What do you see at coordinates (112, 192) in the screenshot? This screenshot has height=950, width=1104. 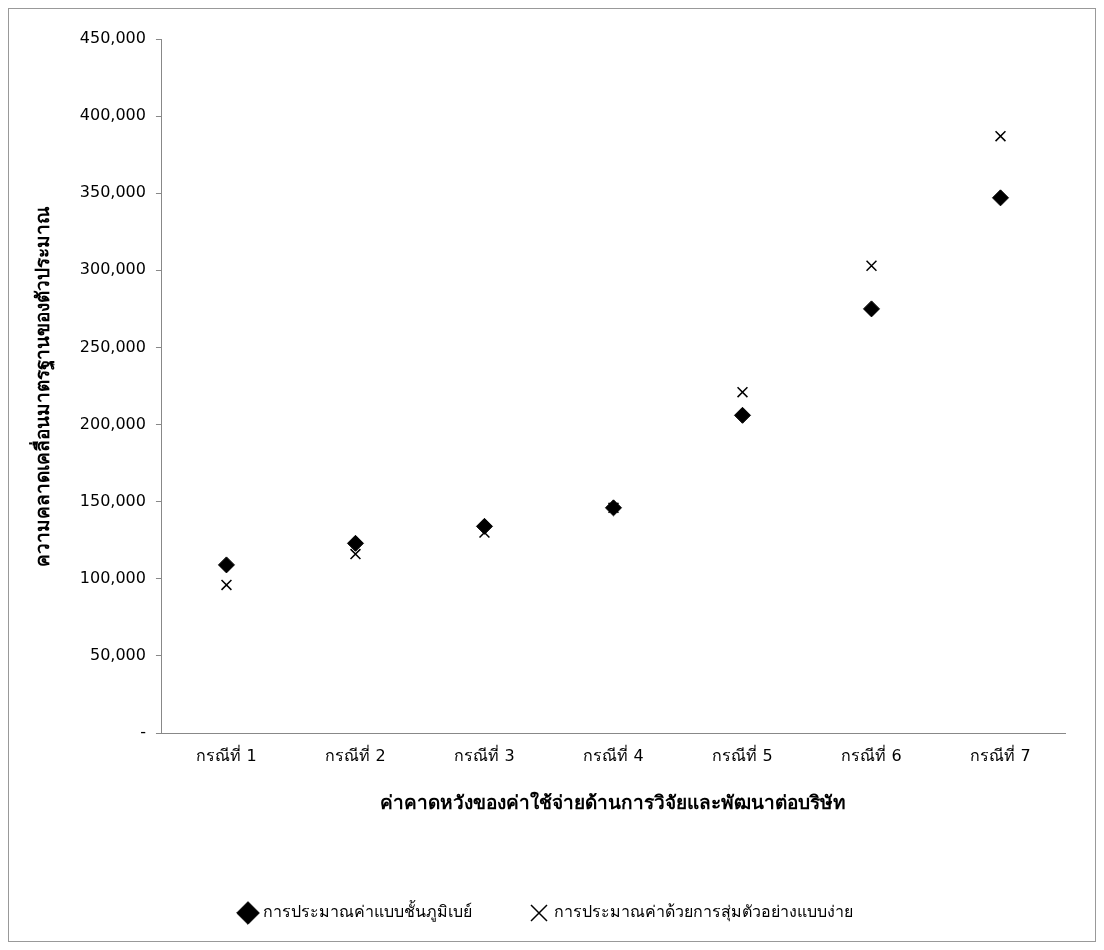 I see `y-tick-label: 350,000` at bounding box center [112, 192].